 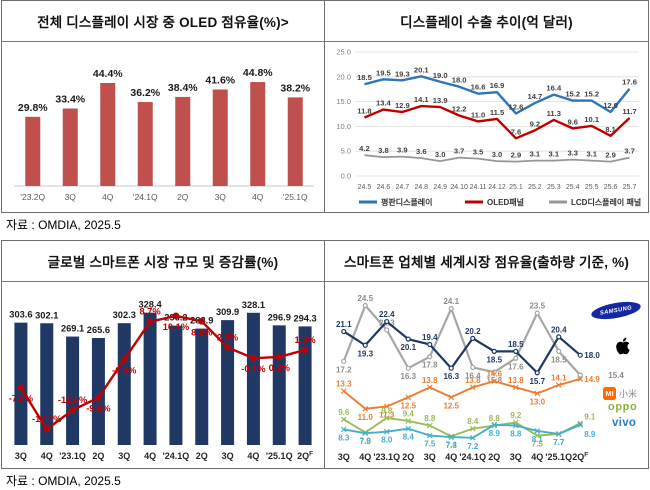 What do you see at coordinates (535, 187) in the screenshot?
I see `svg-text: 25.2` at bounding box center [535, 187].